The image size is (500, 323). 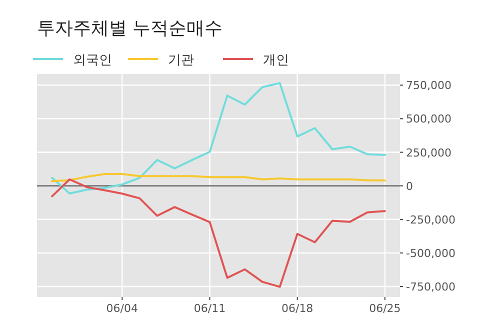 What do you see at coordinates (210, 308) in the screenshot?
I see `x-tick-label: 06/11` at bounding box center [210, 308].